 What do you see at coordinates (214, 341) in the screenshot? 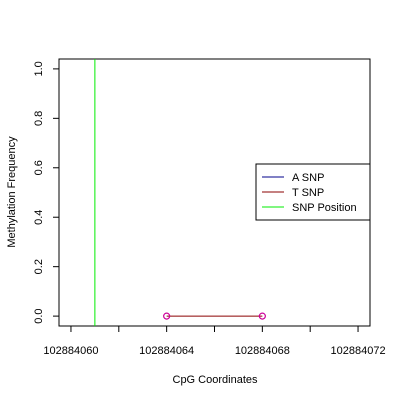
I see `x-axis: 102884060 102884064 102884068 102884072` at bounding box center [214, 341].